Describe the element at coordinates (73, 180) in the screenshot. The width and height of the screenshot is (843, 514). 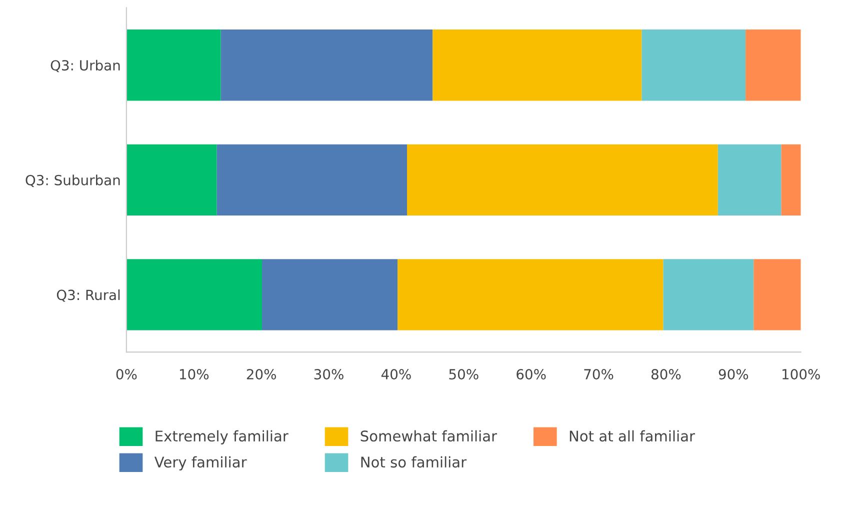
I see `y-tick-label: Q3: Suburban` at that location.